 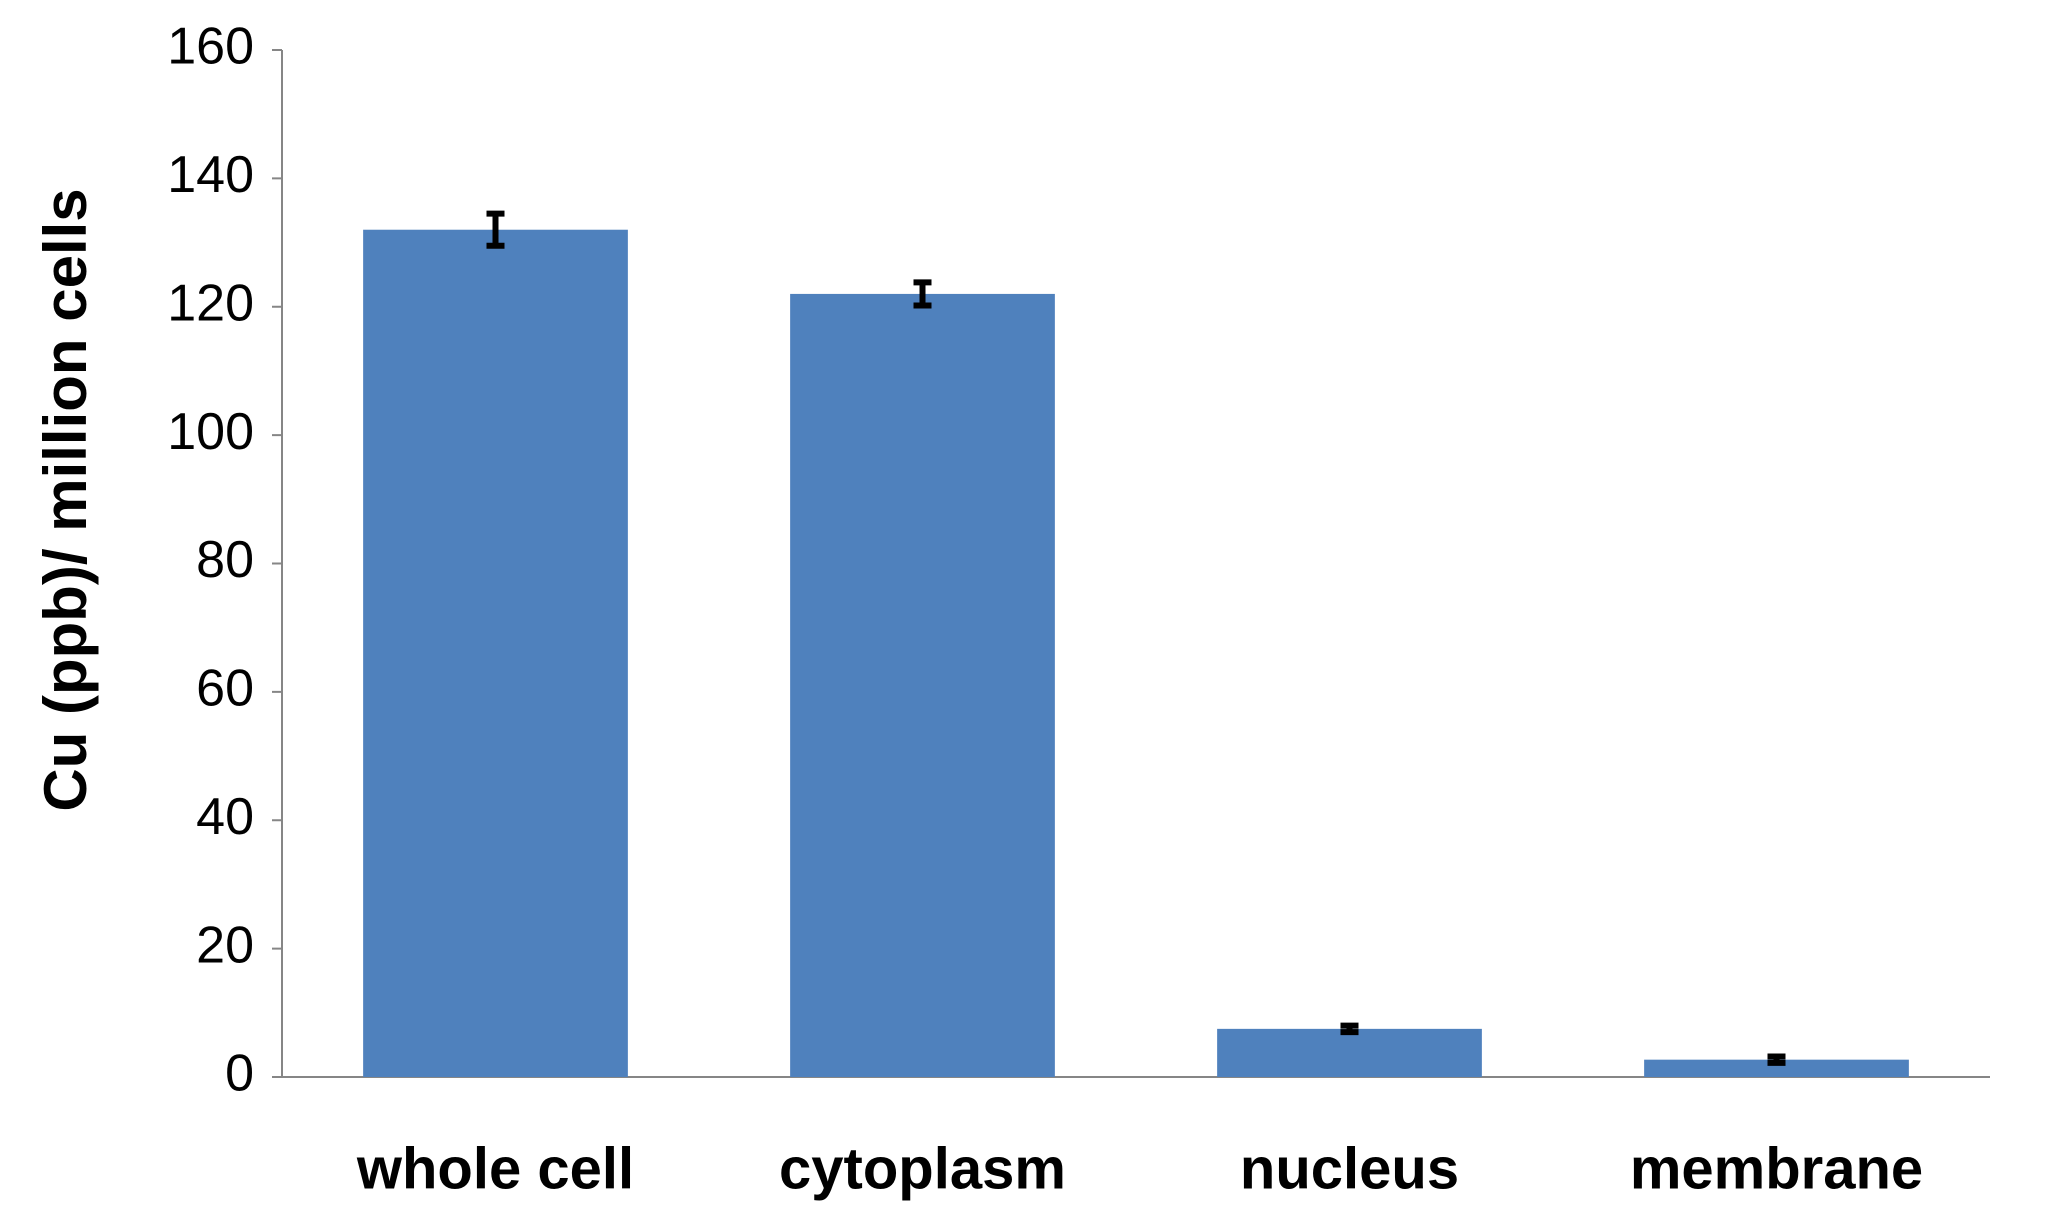 I want to click on y-tick-label: 80, so click(x=225, y=560).